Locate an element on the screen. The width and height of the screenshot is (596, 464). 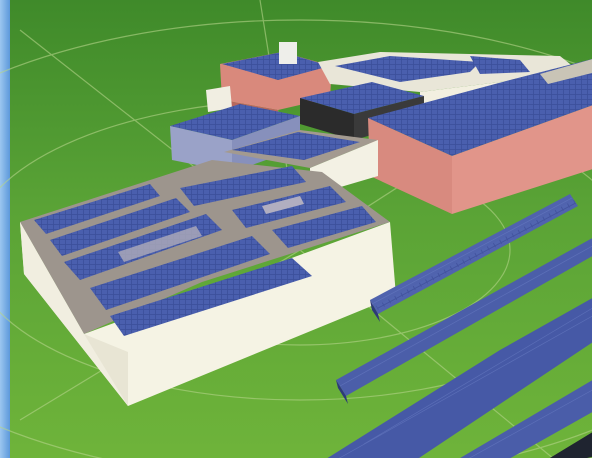
rooftop-box is located at coordinates (288, 53).